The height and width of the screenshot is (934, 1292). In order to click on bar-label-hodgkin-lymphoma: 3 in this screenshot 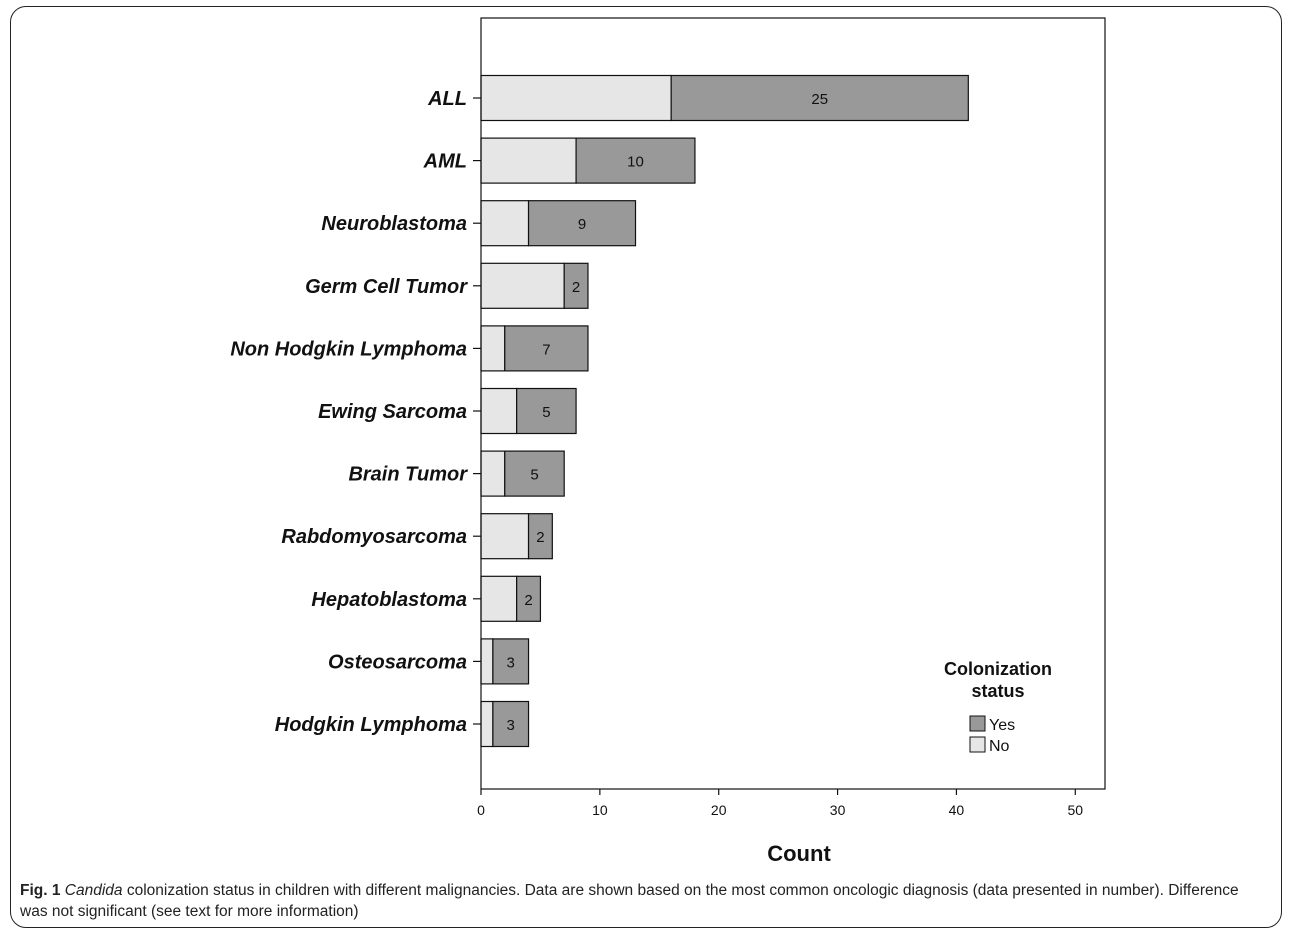, I will do `click(511, 725)`.